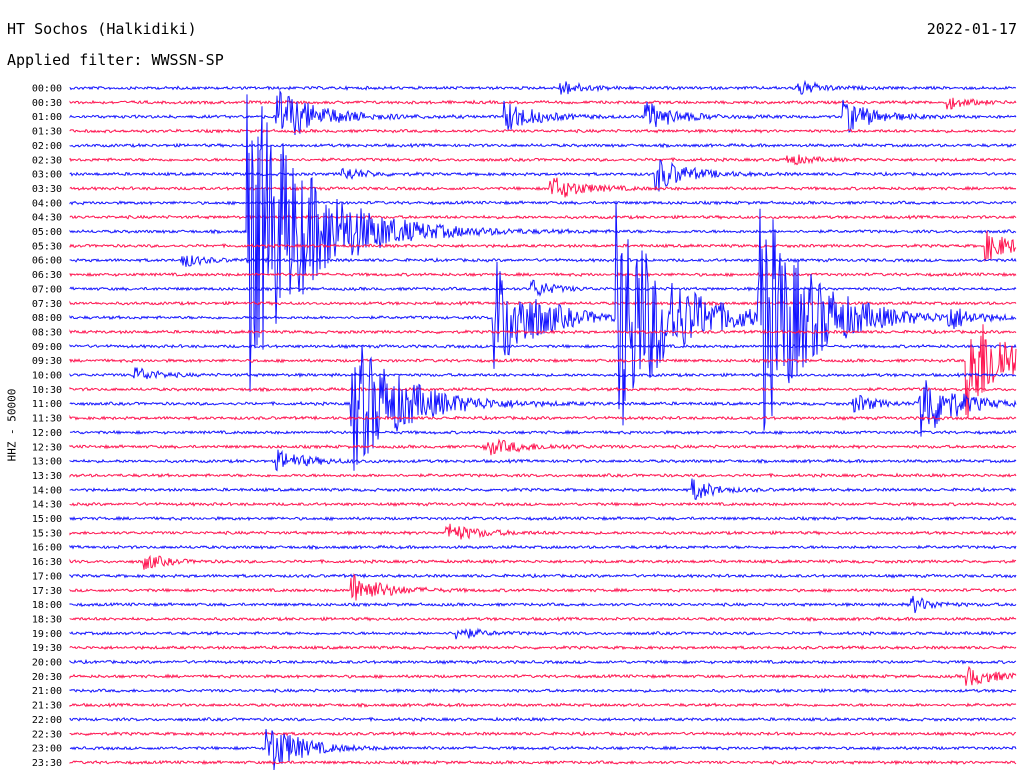  Describe the element at coordinates (47, 562) in the screenshot. I see `row-time-label: 16:30` at that location.